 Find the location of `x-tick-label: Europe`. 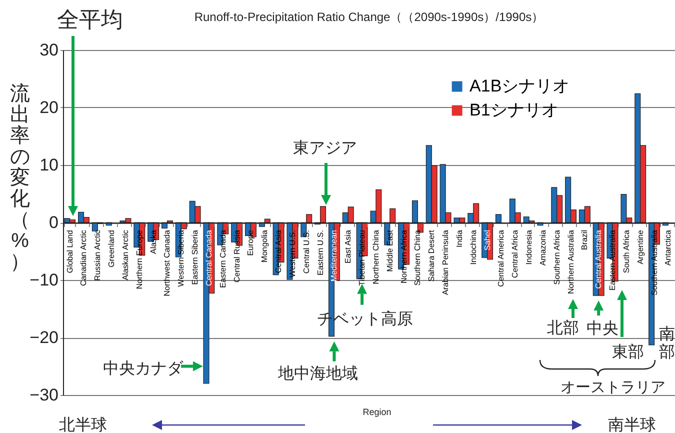

x-tick-label: Europe is located at coordinates (251, 242).